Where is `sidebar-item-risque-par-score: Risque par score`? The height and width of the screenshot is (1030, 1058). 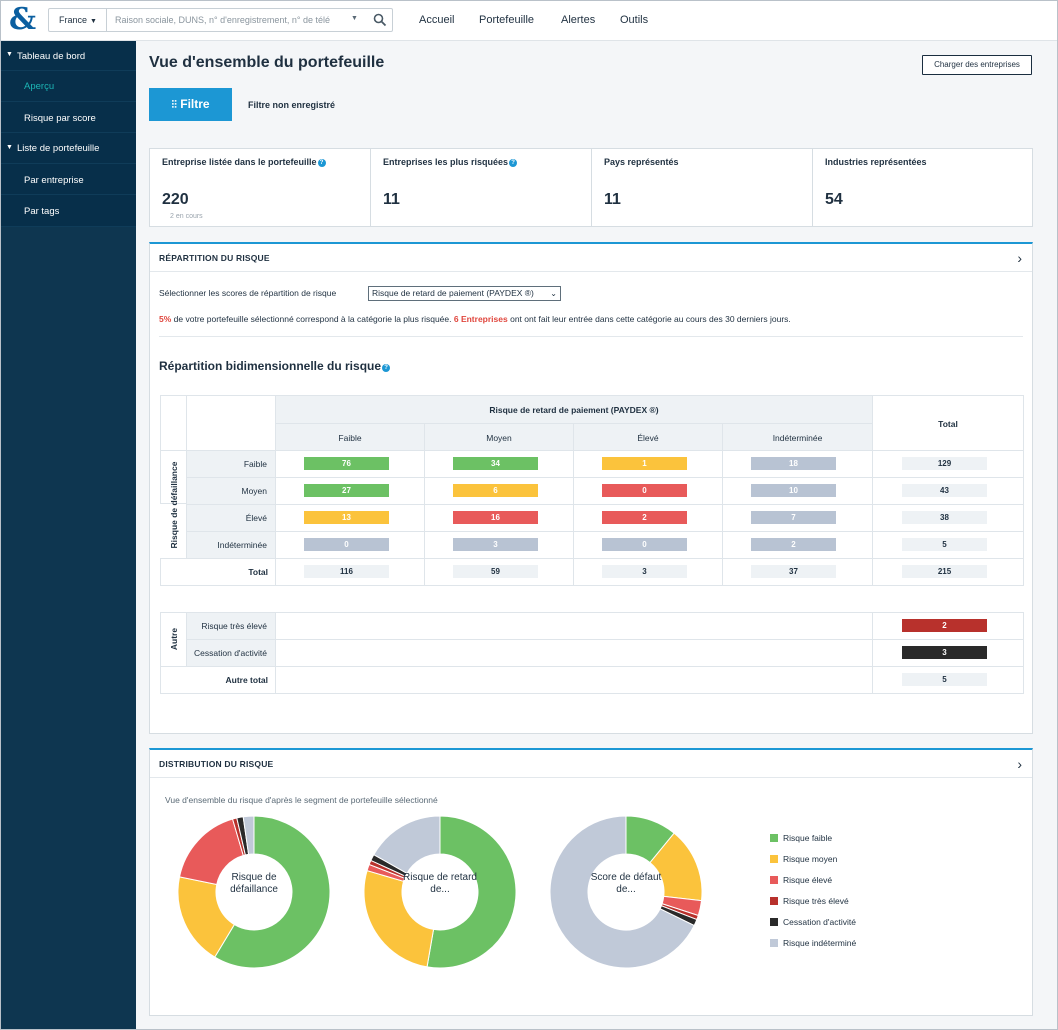 sidebar-item-risque-par-score: Risque par score is located at coordinates (68, 117).